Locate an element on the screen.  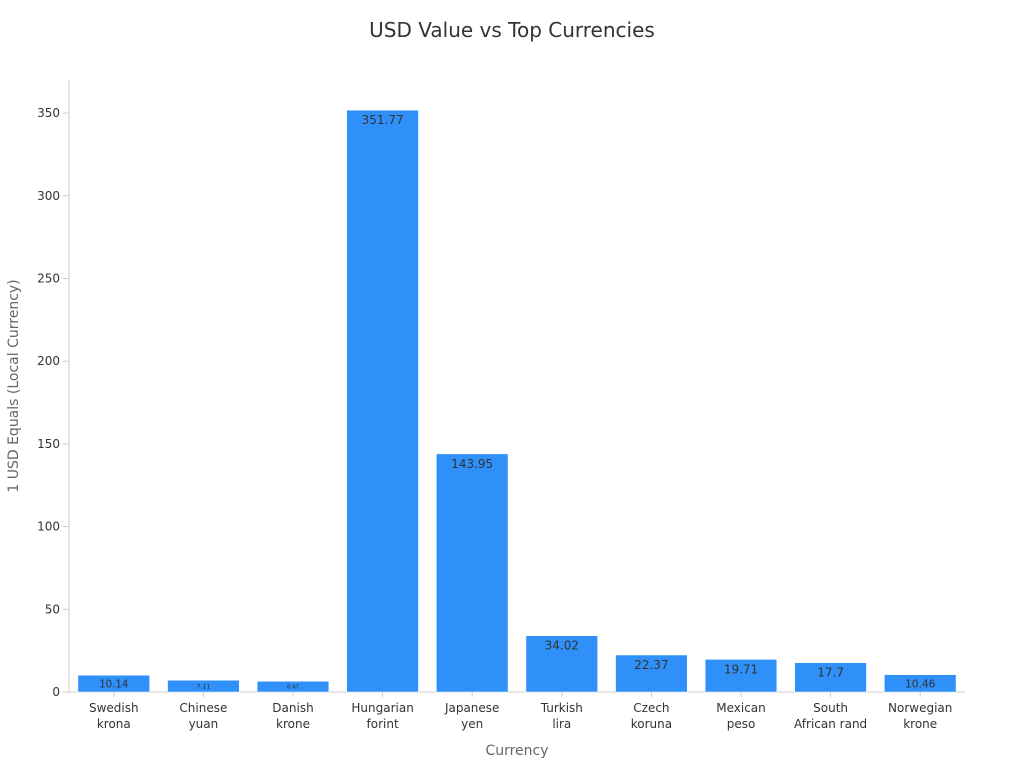
bar-value-label: 143.95 is located at coordinates (472, 464).